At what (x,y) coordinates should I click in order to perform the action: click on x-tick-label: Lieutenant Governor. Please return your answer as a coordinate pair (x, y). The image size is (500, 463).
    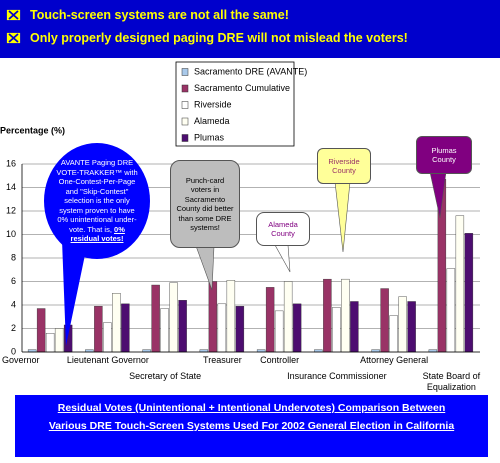
    Looking at the image, I should click on (107, 360).